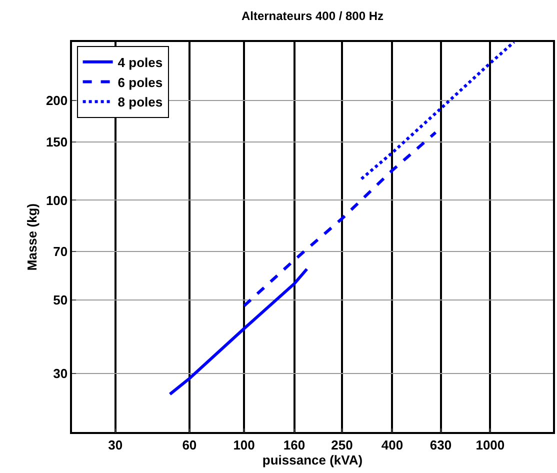  What do you see at coordinates (441, 444) in the screenshot?
I see `x-tick-label: 630` at bounding box center [441, 444].